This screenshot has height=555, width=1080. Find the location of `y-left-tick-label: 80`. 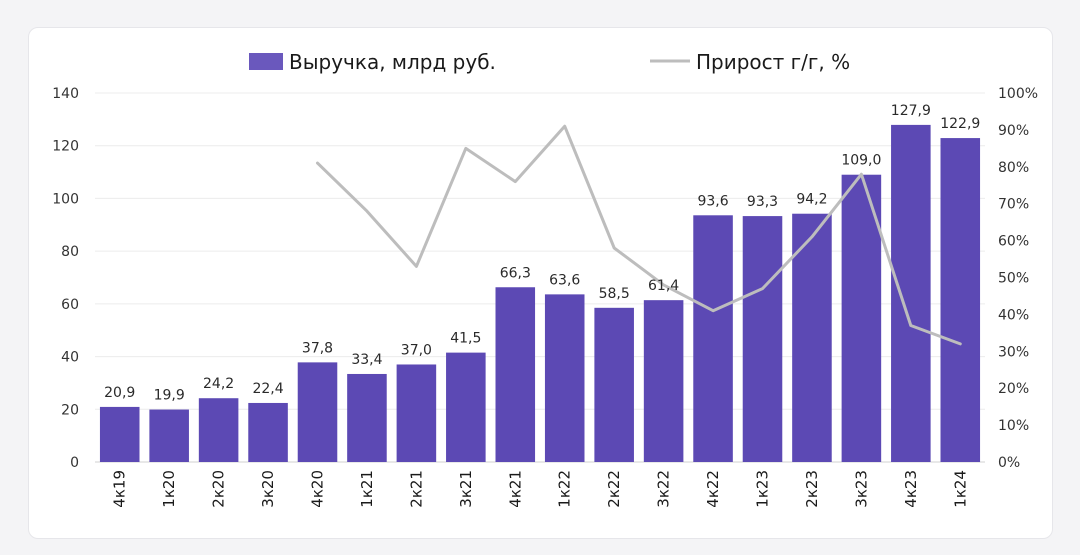

y-left-tick-label: 80 is located at coordinates (70, 252).